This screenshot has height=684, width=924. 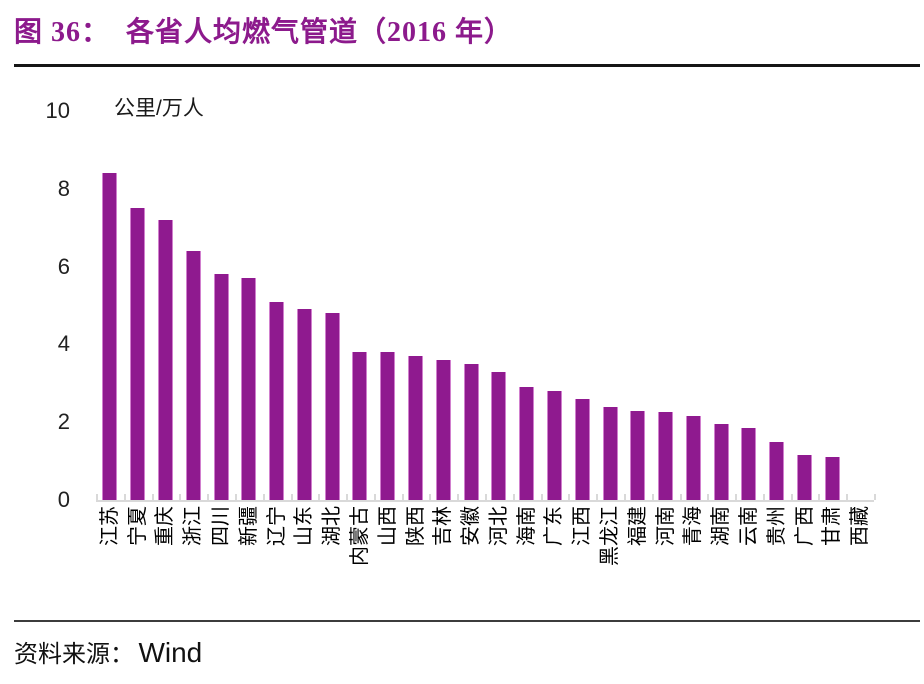 I want to click on x-label-青海: 青海, so click(x=693, y=526).